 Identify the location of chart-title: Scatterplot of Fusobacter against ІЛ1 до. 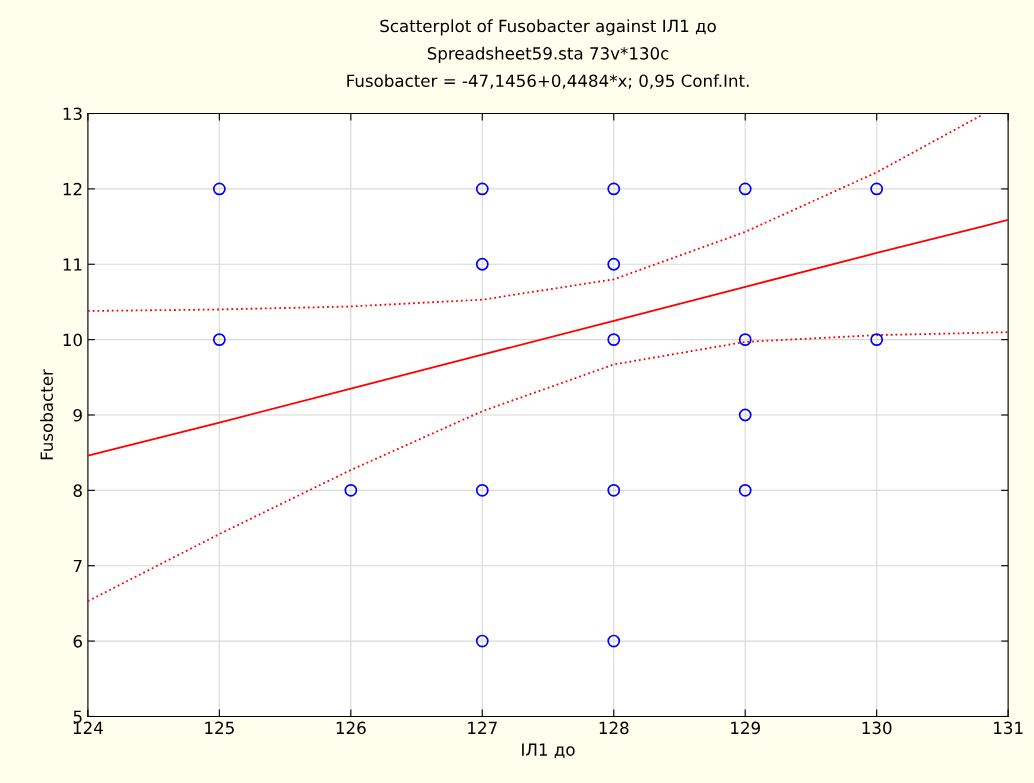
(548, 27).